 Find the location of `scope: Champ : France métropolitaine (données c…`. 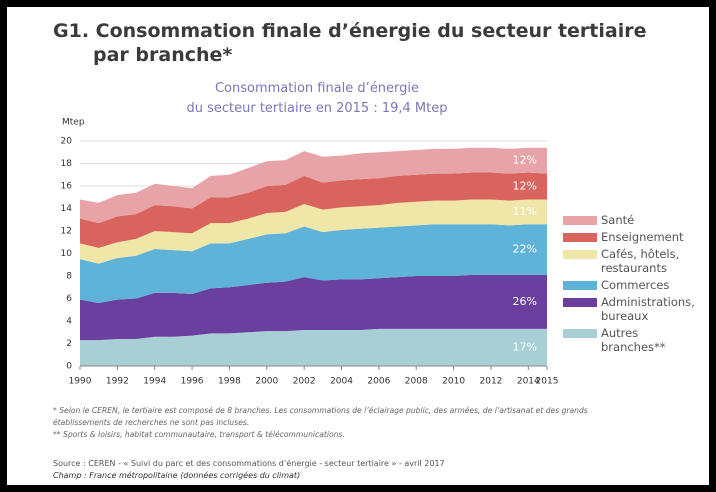

scope: Champ : France métropolitaine (données c… is located at coordinates (177, 475).